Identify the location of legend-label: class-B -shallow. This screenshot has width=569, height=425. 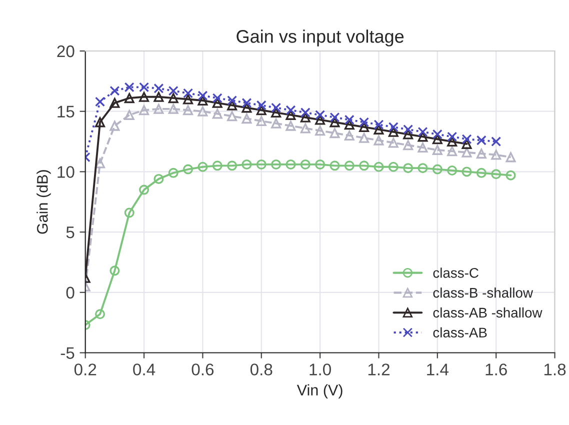
(483, 293).